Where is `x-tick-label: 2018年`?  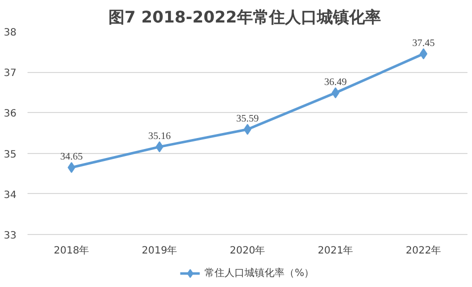 x-tick-label: 2018年 is located at coordinates (72, 250).